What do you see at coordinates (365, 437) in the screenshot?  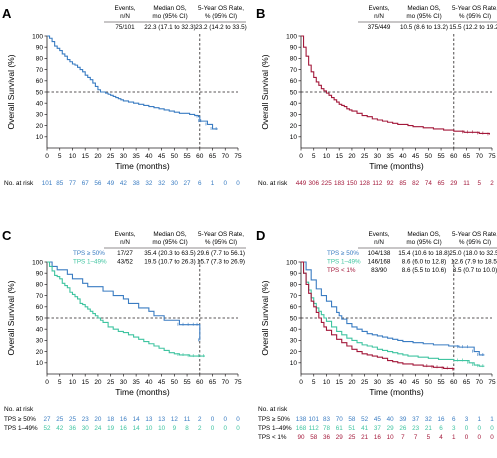 I see `at-risk-value: 21` at bounding box center [365, 437].